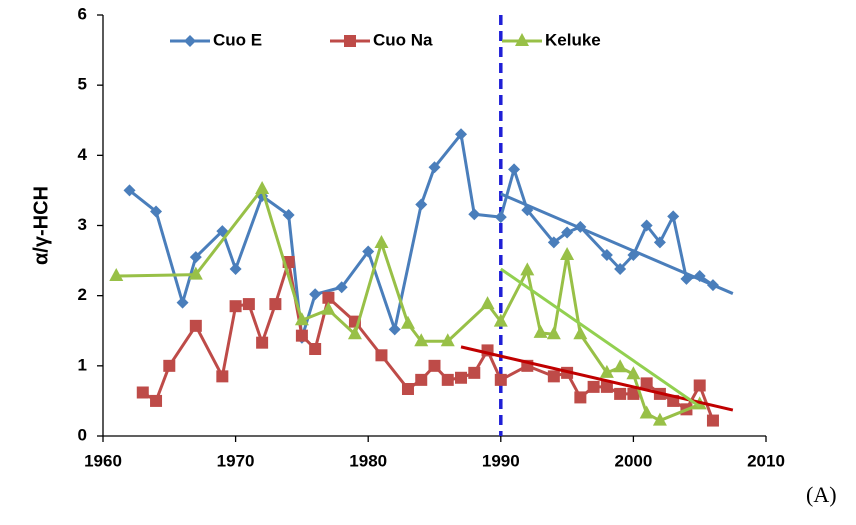 The image size is (856, 525). Describe the element at coordinates (766, 460) in the screenshot. I see `x-tick-label: 2010` at that location.